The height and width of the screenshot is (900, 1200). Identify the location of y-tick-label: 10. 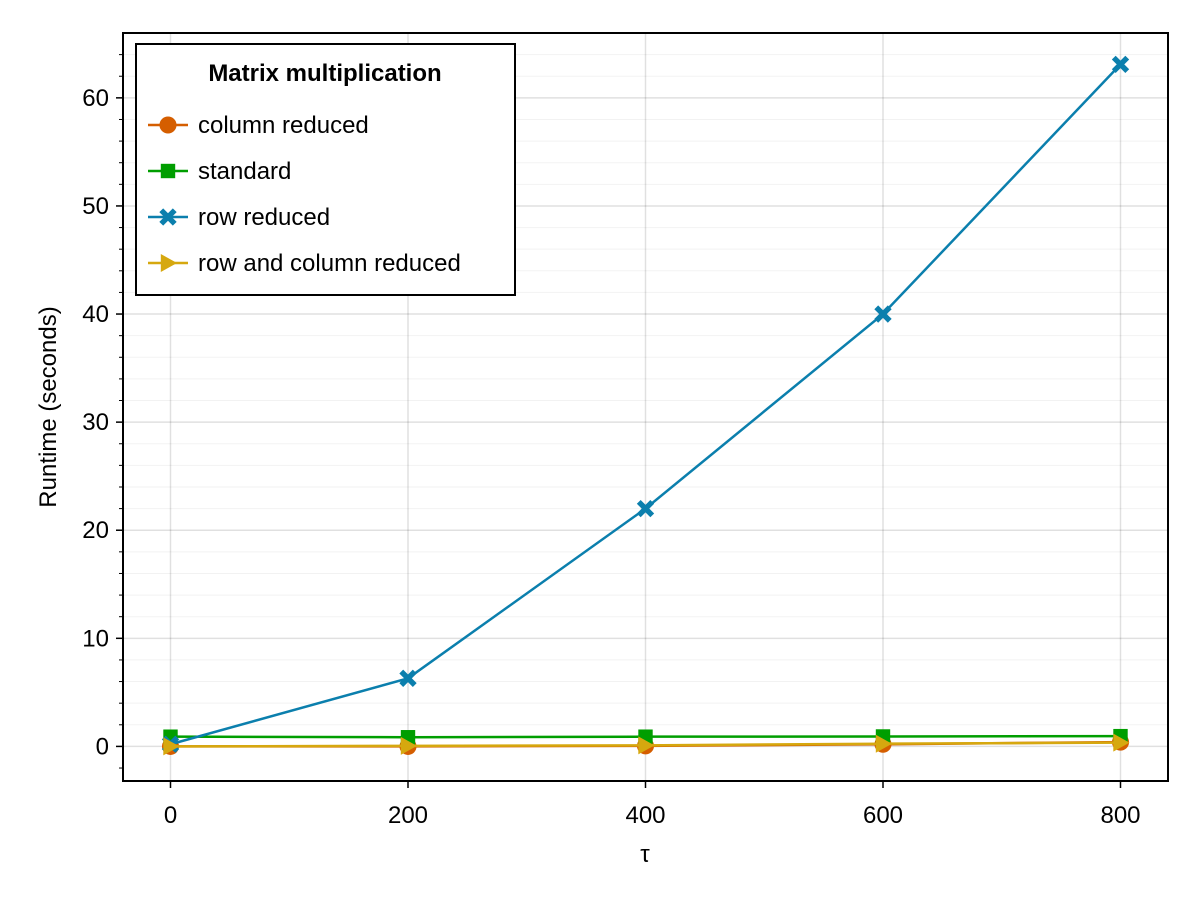
(95, 638).